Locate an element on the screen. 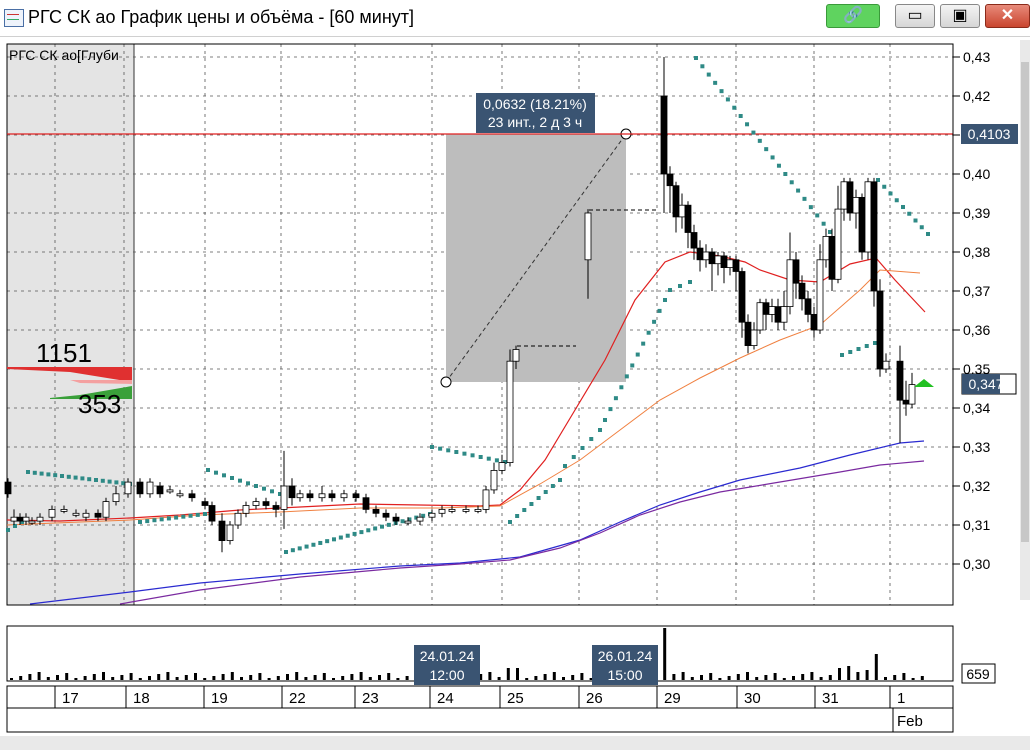 This screenshot has height=750, width=1030. maximize-icon: ▣ is located at coordinates (960, 15).